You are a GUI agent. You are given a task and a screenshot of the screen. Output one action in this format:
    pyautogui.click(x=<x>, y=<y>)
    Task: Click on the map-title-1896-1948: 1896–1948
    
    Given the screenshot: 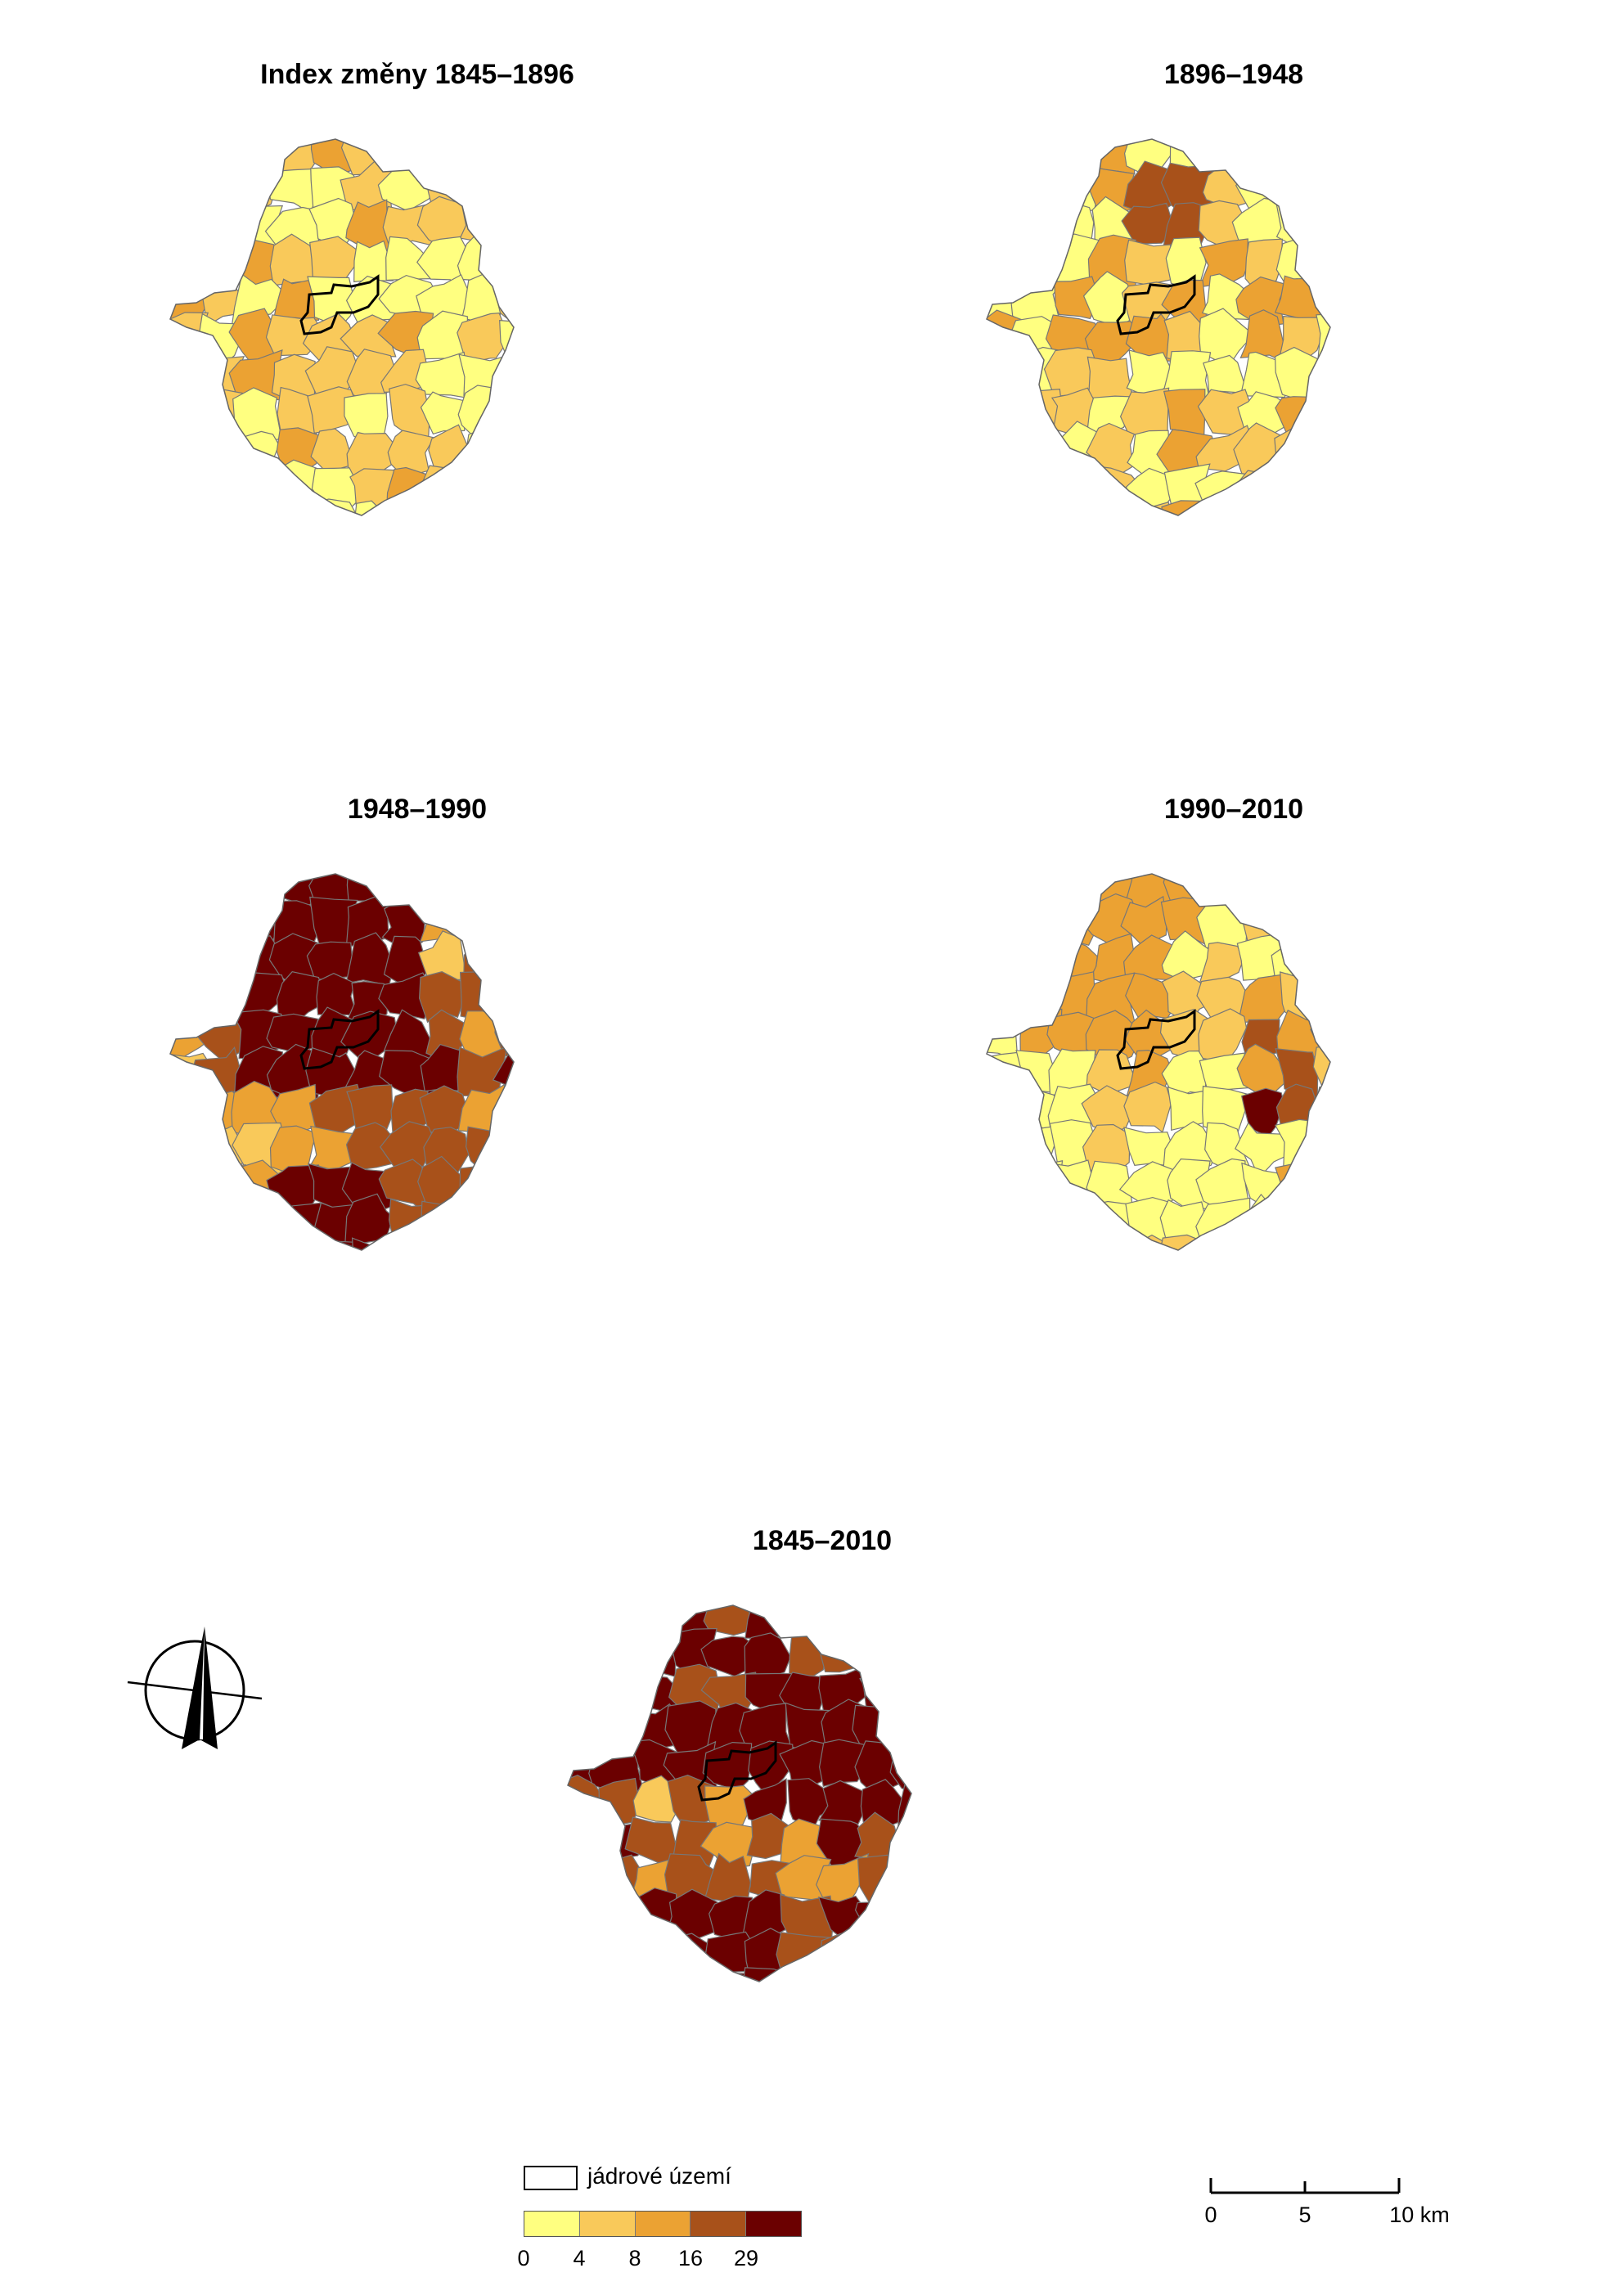 What is the action you would take?
    pyautogui.click(x=1233, y=74)
    